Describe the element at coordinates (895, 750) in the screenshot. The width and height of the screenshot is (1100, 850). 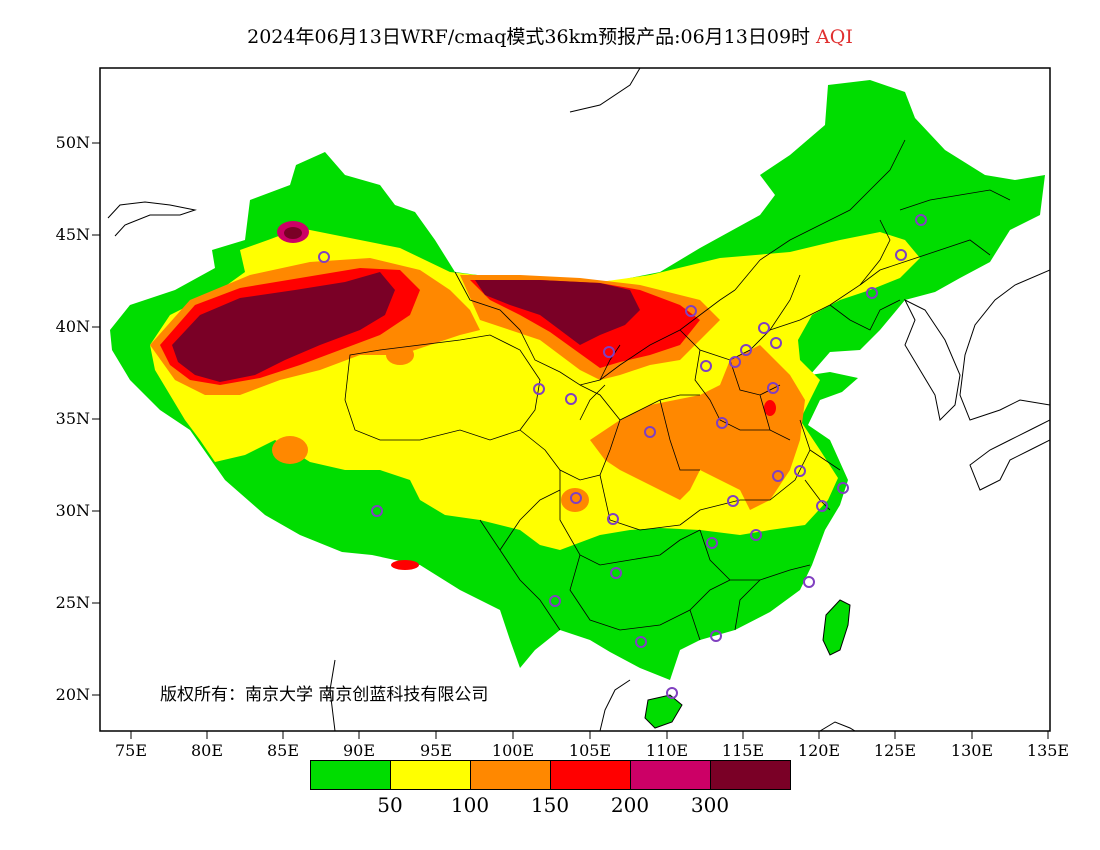
I see `lon-label: 125E` at that location.